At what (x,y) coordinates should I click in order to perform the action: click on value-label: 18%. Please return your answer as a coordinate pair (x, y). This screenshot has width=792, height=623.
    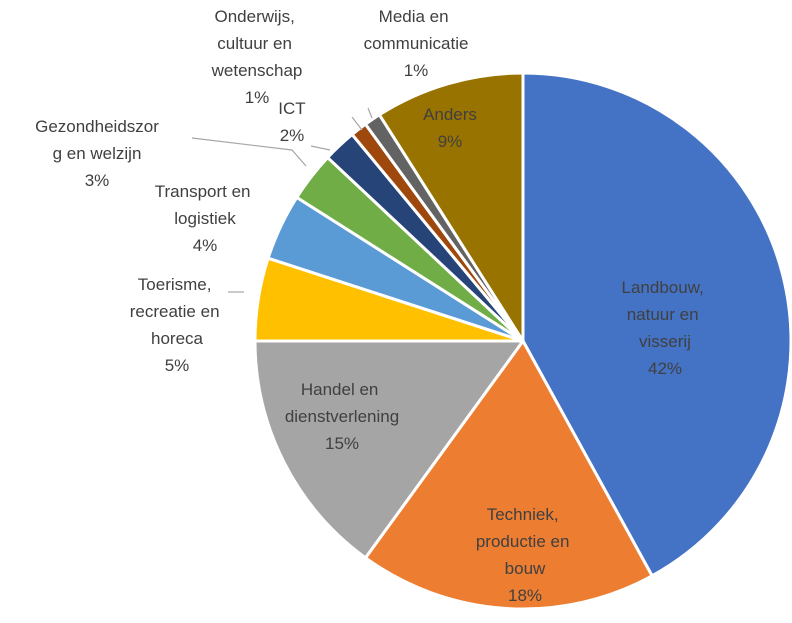
    Looking at the image, I should click on (525, 595).